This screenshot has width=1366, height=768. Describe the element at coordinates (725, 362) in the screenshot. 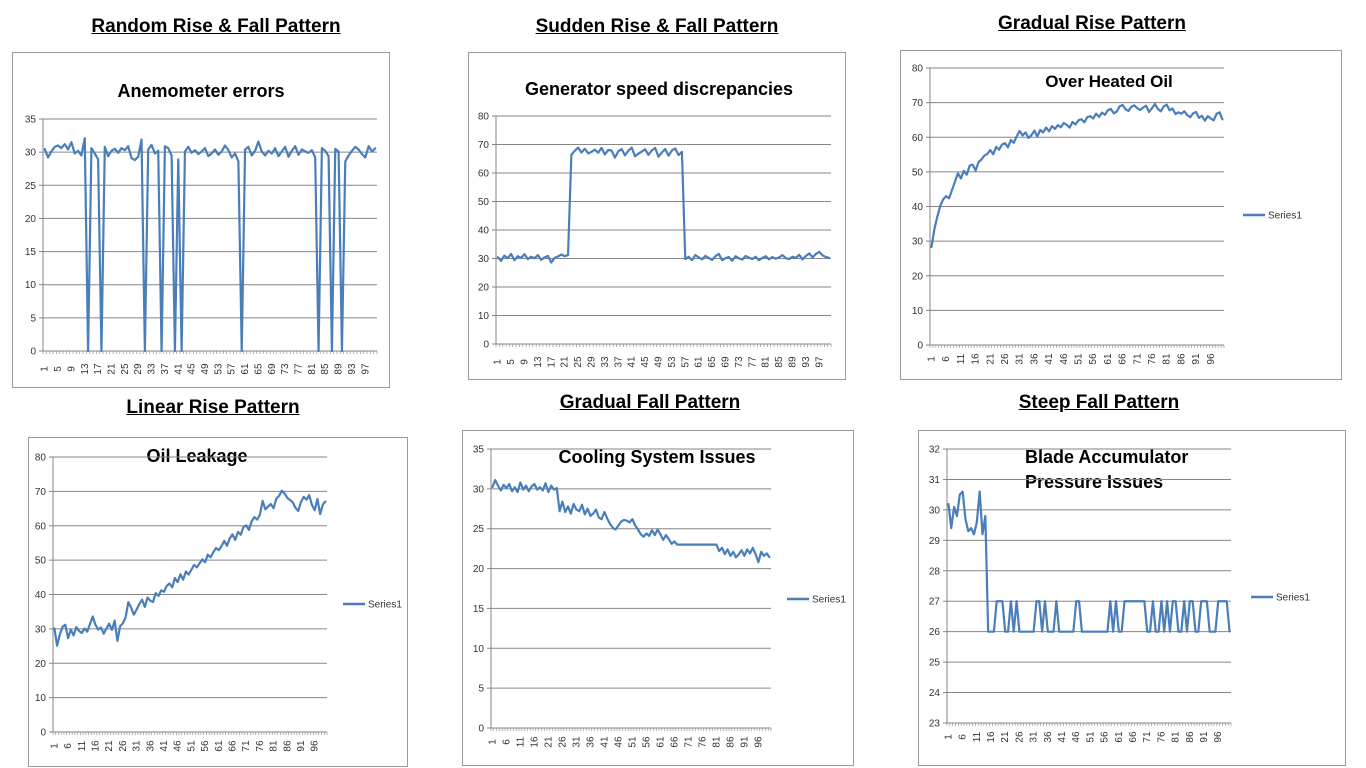

I see `x-tick-label: 69` at that location.